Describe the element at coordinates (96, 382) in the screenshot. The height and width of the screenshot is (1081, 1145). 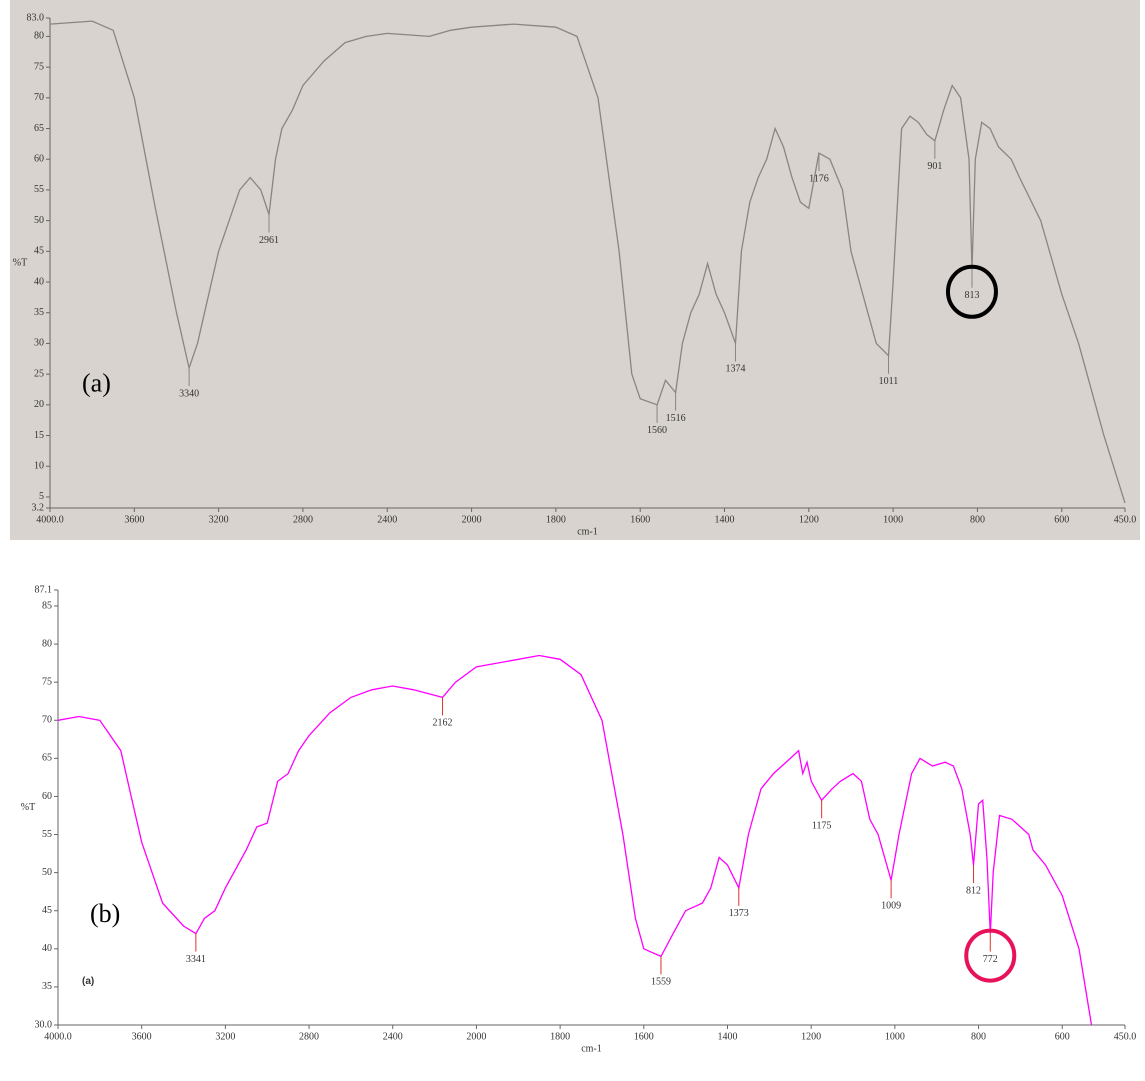
I see `panel-label: (a)` at that location.